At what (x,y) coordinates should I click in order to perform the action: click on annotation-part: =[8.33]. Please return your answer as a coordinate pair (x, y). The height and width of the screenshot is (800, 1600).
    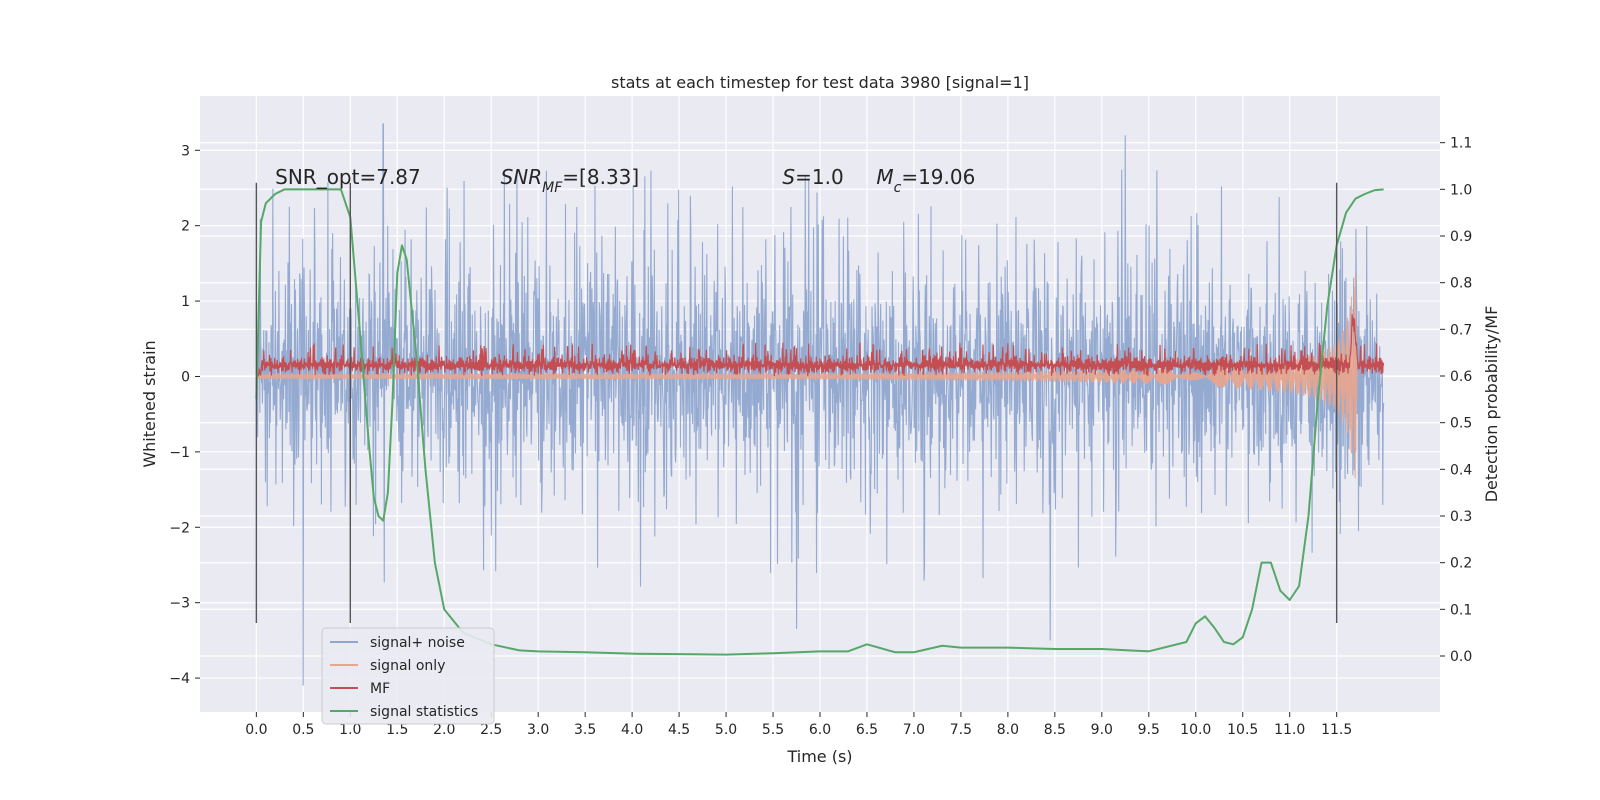
    Looking at the image, I should click on (600, 177).